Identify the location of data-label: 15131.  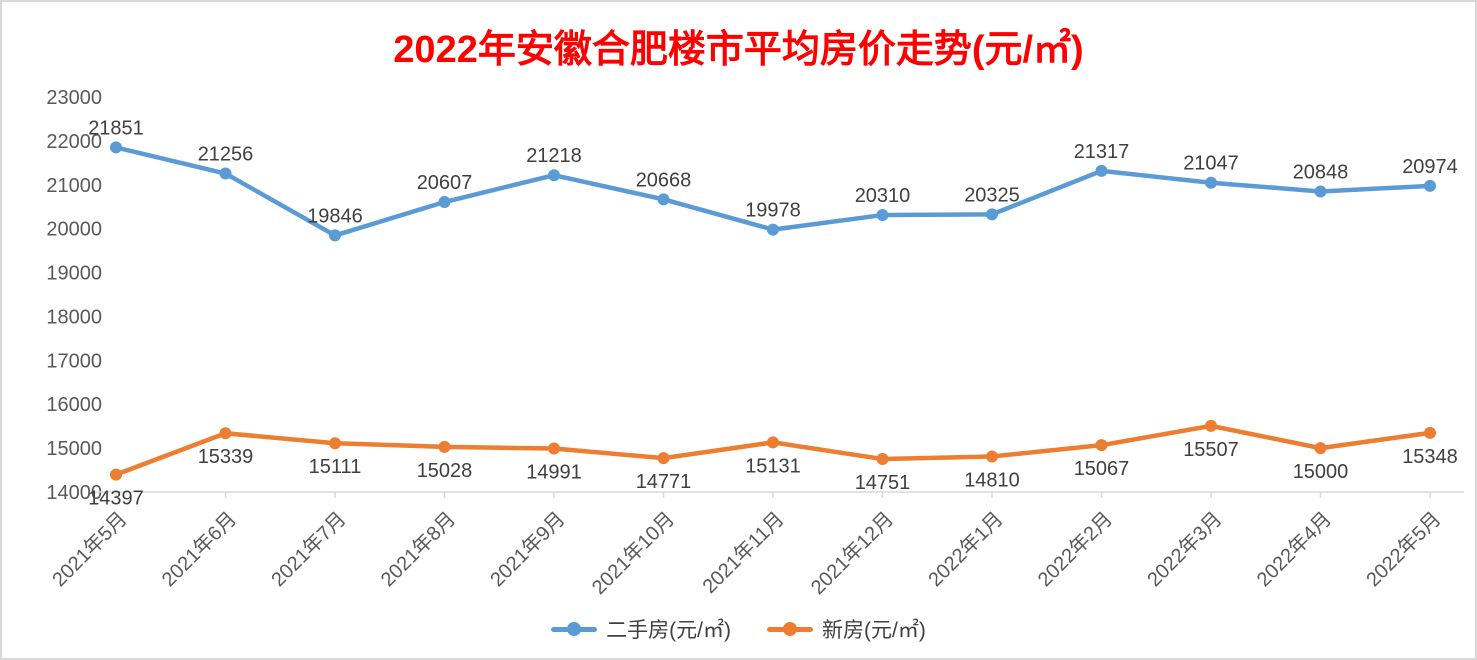
(773, 466).